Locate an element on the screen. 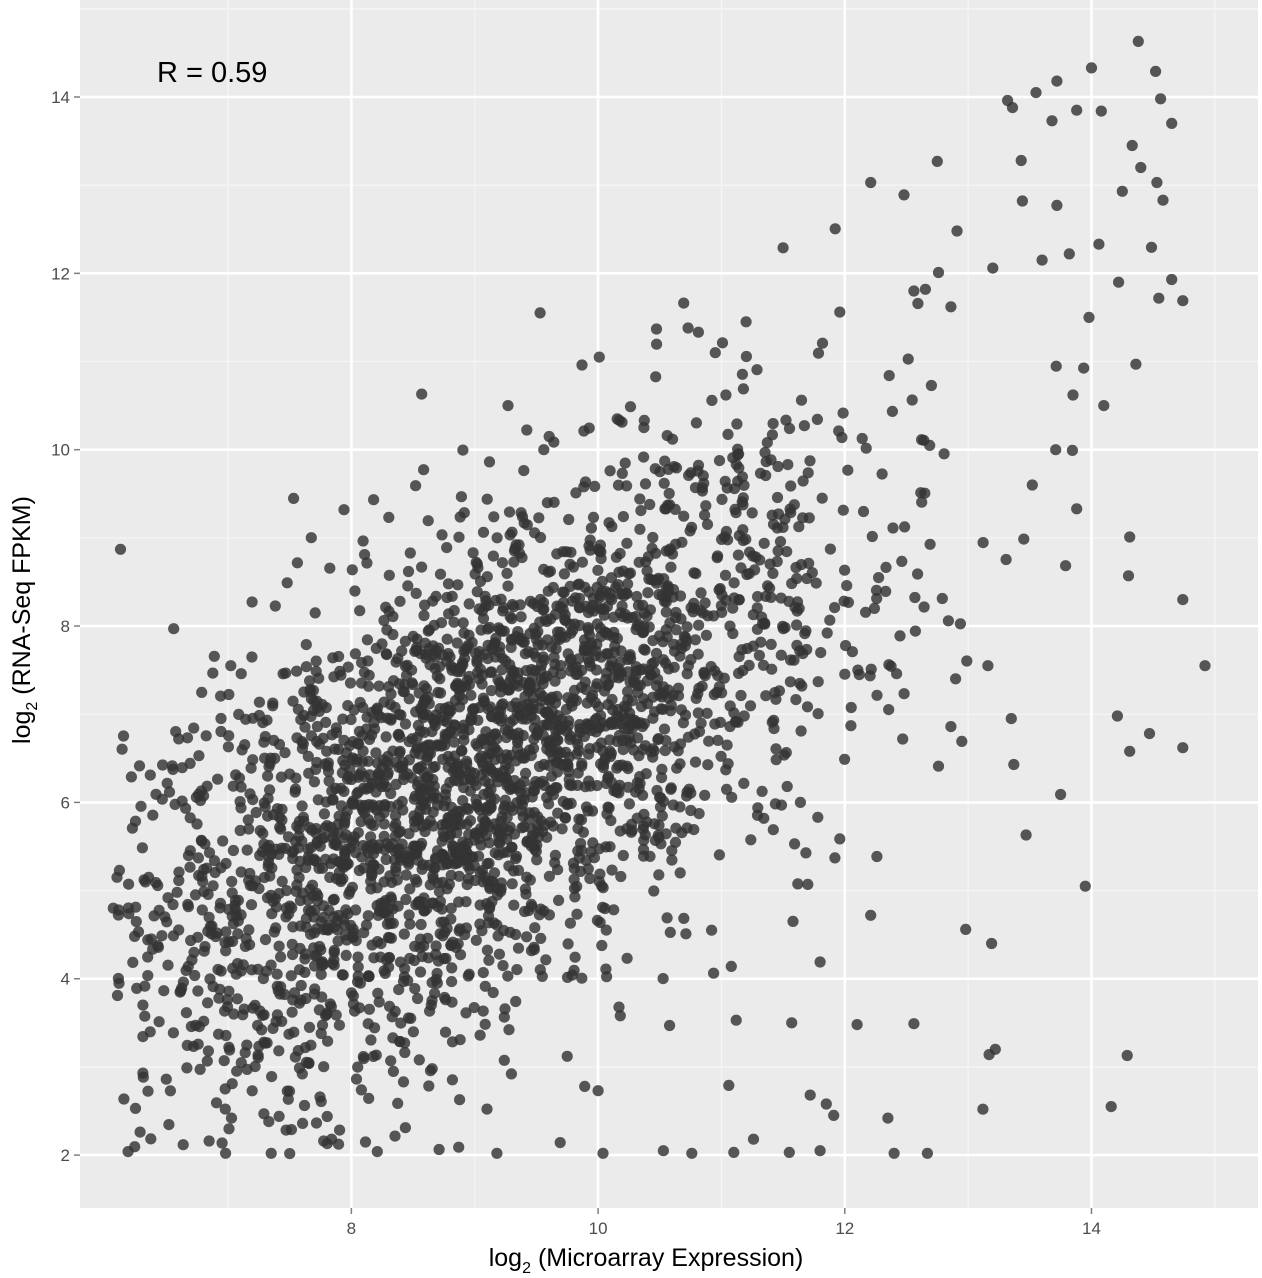 Image resolution: width=1262 pixels, height=1278 pixels. correlation-annotation: R = 0.59 is located at coordinates (212, 73).